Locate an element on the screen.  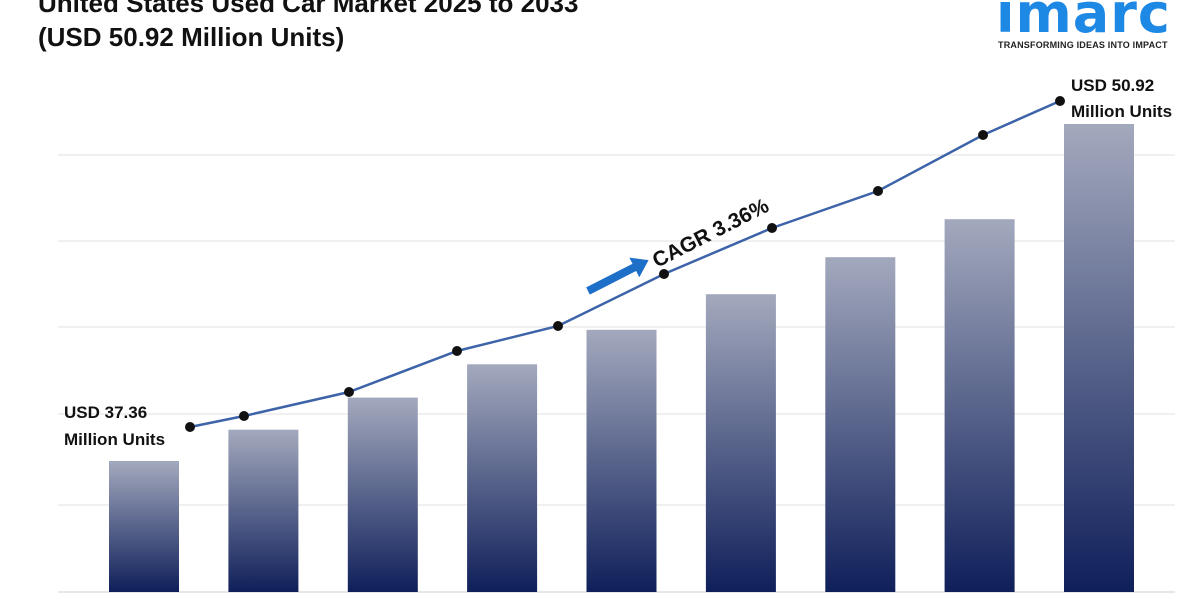
bar-2026 is located at coordinates (263, 510).